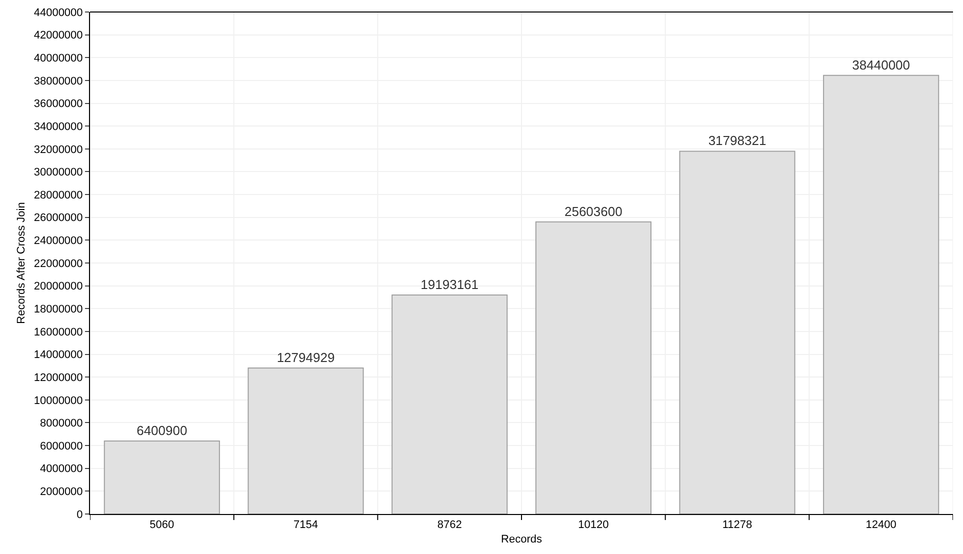  I want to click on y-tick-label: 4000000, so click(61, 469).